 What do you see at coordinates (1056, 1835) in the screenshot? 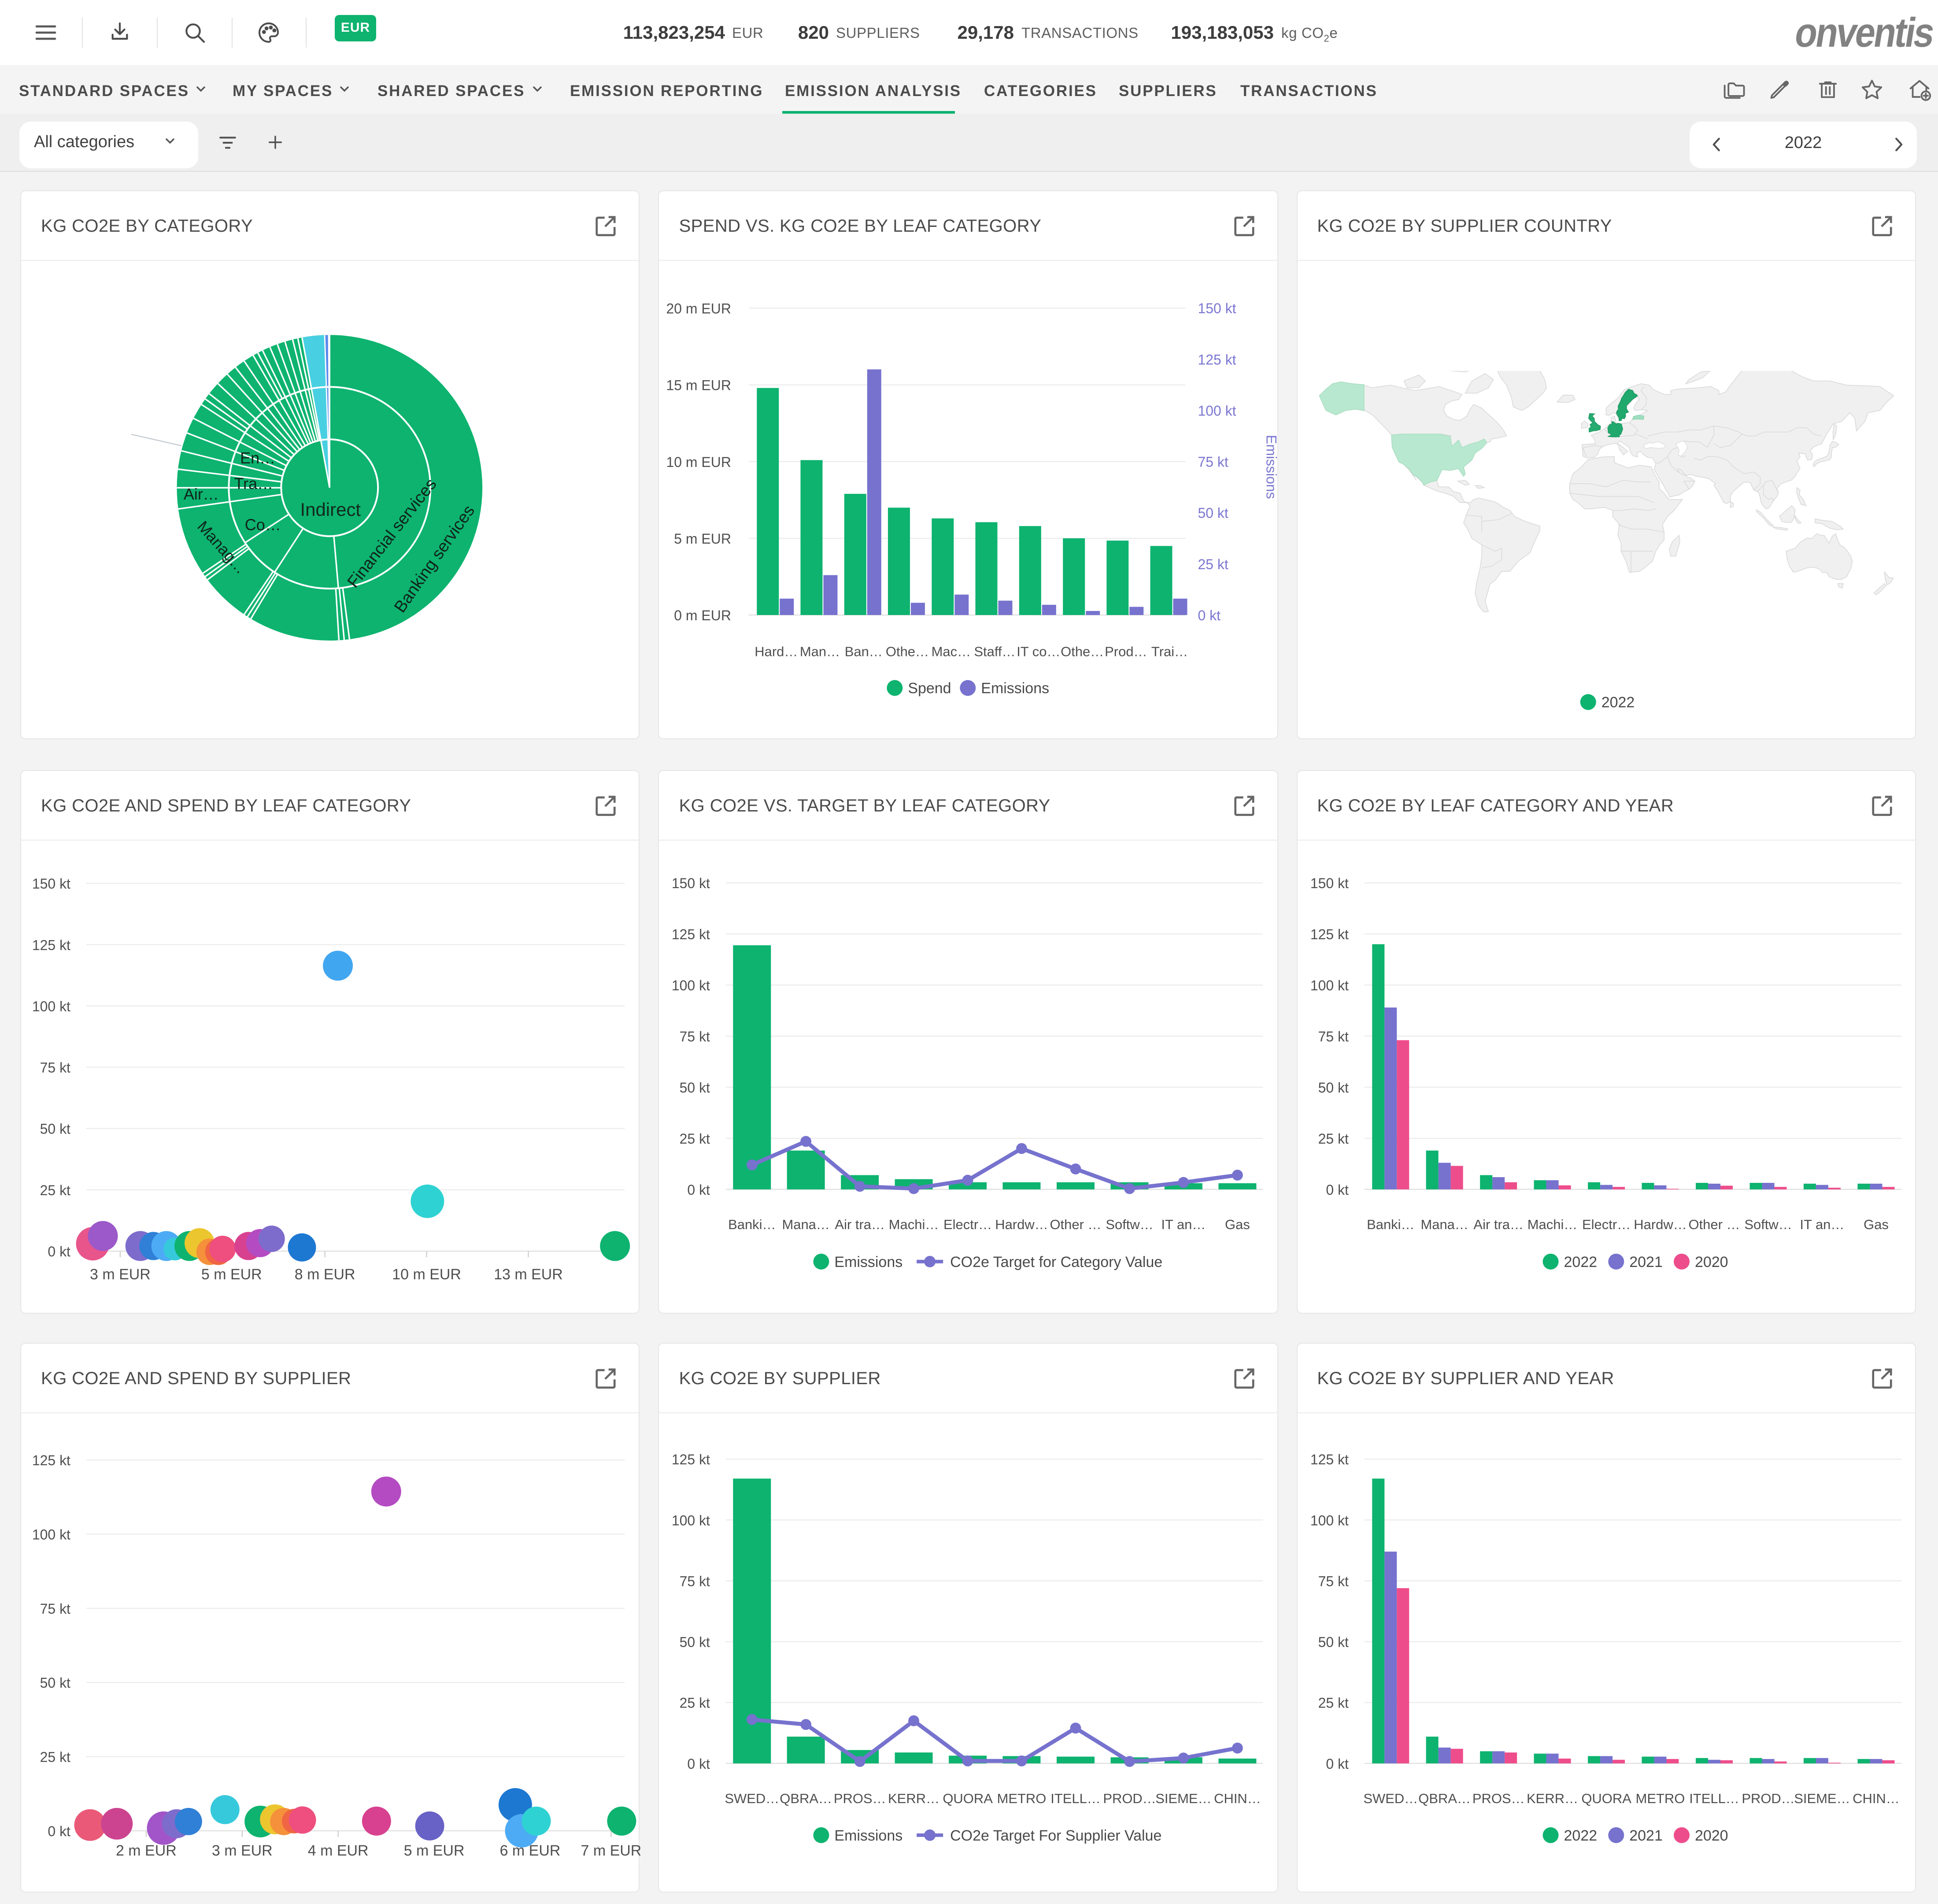
I see `svg-text: CO2e Target For Supplier Value` at bounding box center [1056, 1835].